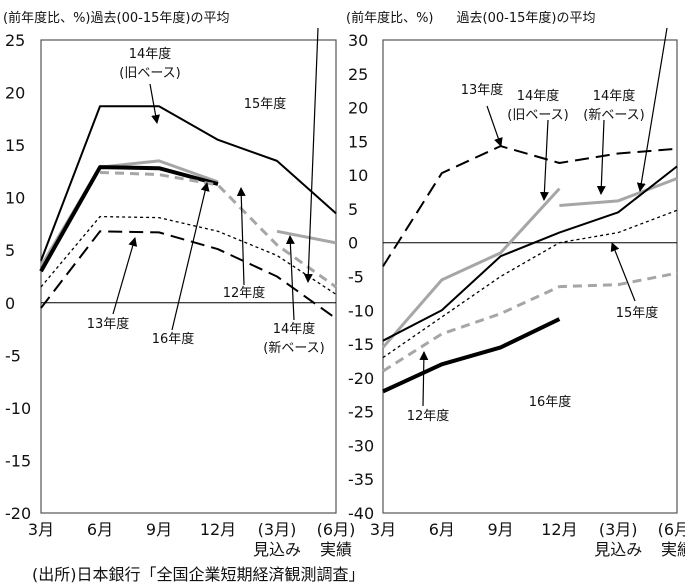  I want to click on source-note: (出所)日本銀行「全国企業短期経済観測調査」, so click(198, 574).